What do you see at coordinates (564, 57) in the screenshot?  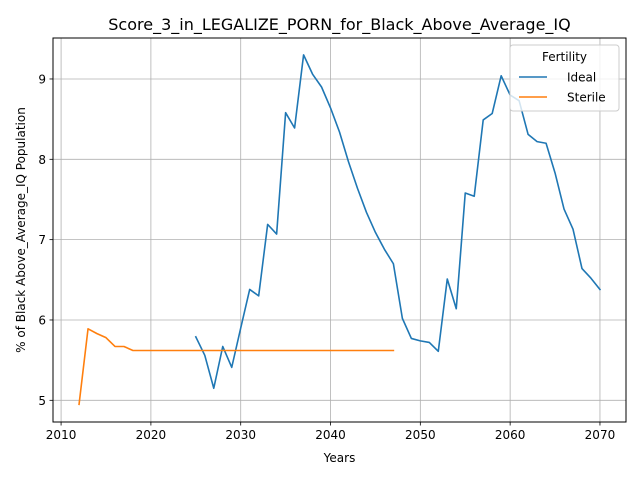 I see `legend-title: Fertility` at bounding box center [564, 57].